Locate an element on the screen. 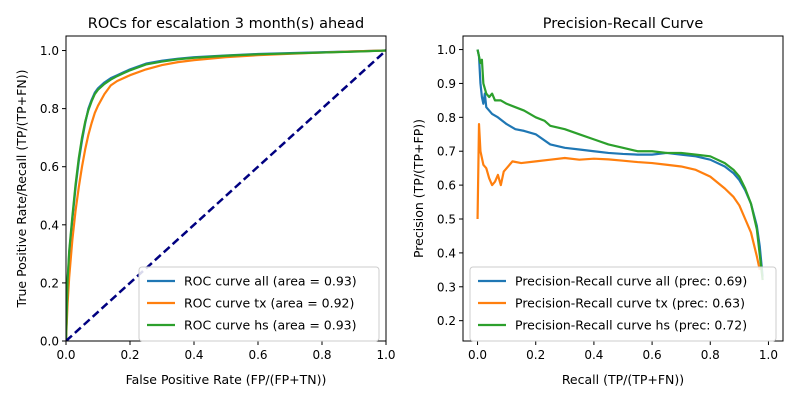  chart-2-y-tick-label: 0.5 is located at coordinates (446, 220).